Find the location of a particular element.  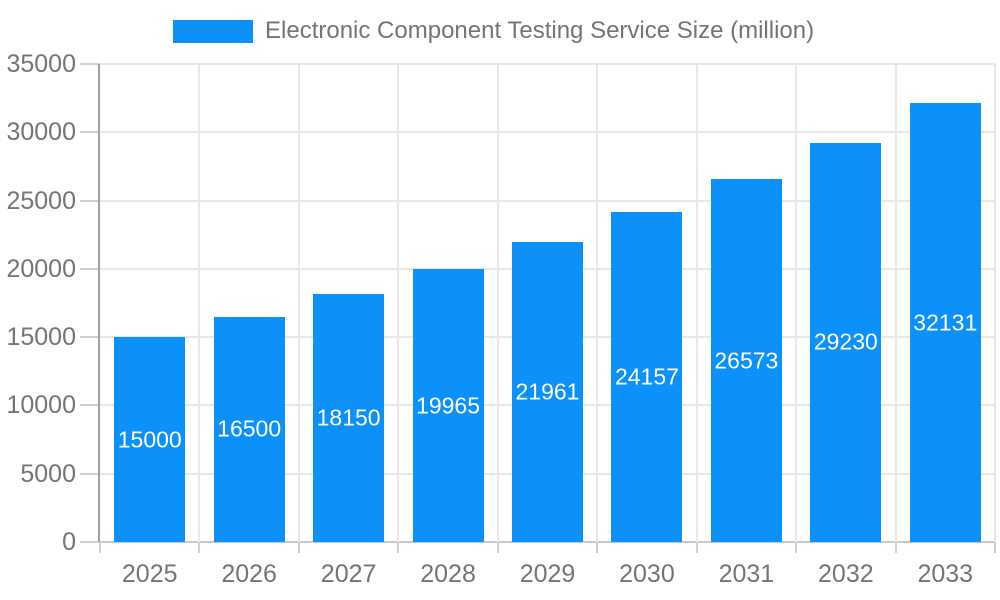

y-axis-line is located at coordinates (99, 303).